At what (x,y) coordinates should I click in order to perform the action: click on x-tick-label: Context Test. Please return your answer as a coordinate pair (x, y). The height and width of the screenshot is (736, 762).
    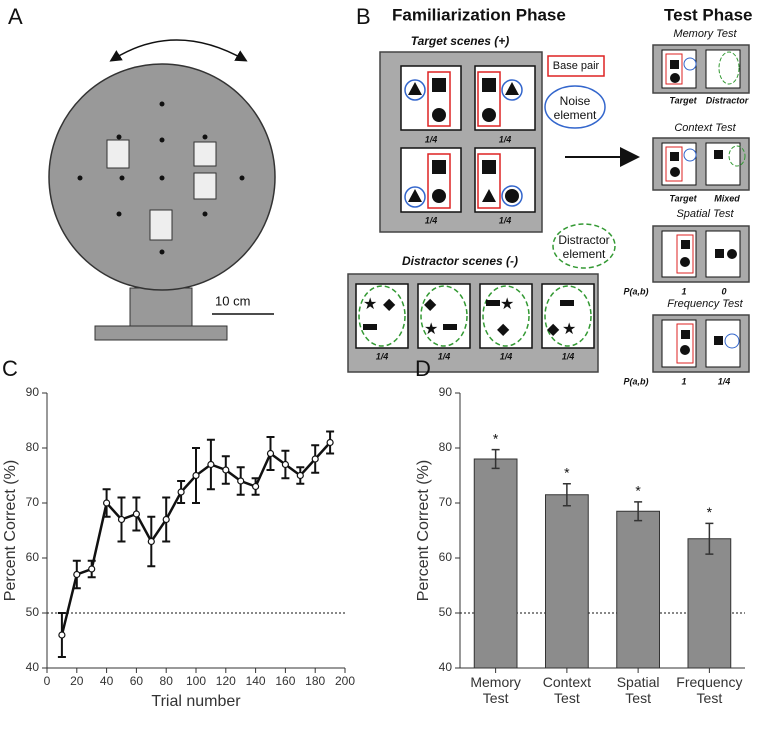
    Looking at the image, I should click on (566, 690).